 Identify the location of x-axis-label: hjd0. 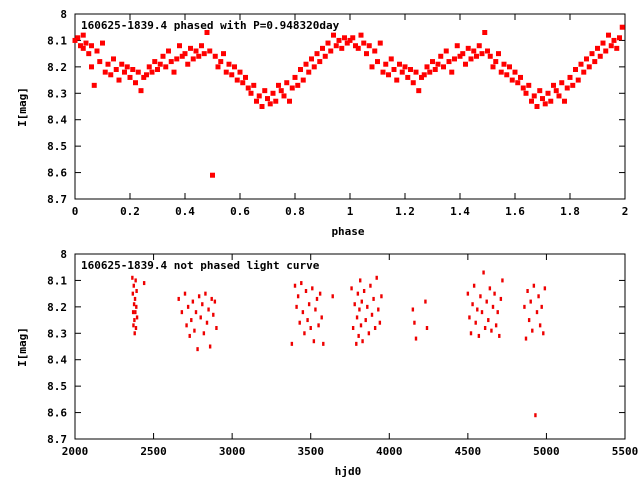
(348, 471).